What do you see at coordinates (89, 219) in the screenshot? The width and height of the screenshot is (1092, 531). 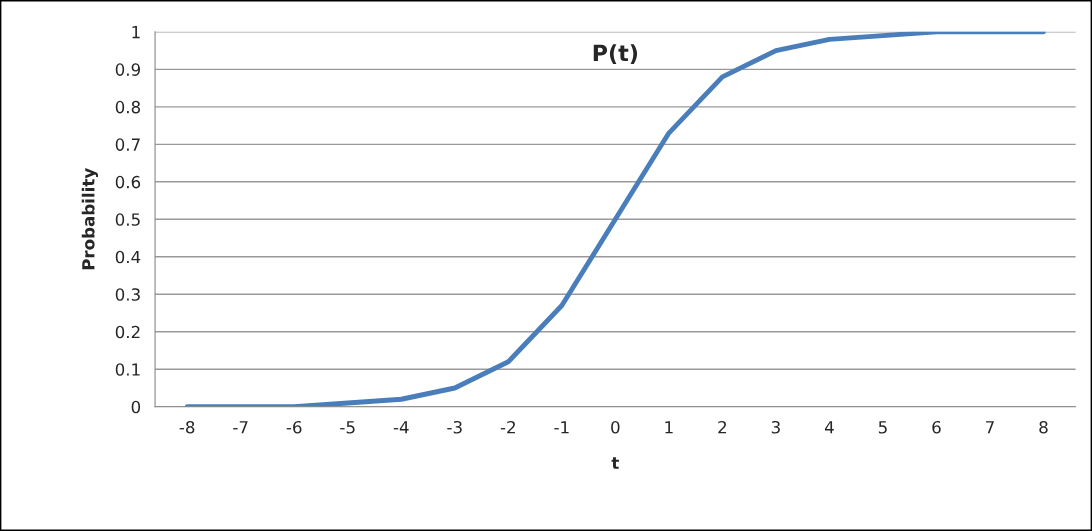 I see `y-axis-title: Probability` at bounding box center [89, 219].